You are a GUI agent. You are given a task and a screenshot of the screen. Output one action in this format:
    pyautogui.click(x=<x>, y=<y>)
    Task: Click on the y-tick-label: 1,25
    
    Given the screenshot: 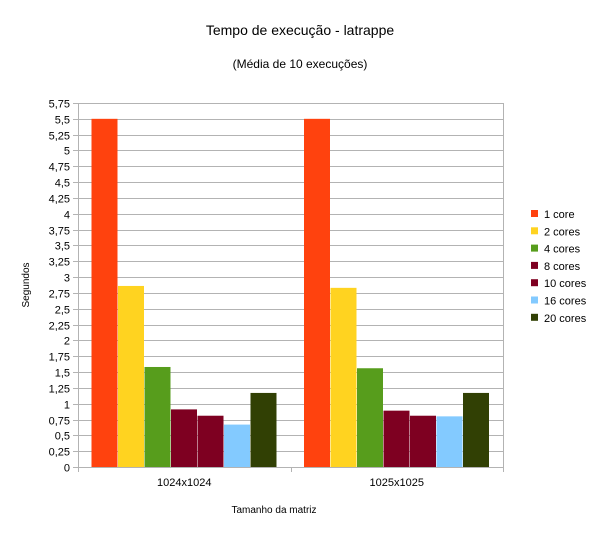 What is the action you would take?
    pyautogui.click(x=59, y=390)
    